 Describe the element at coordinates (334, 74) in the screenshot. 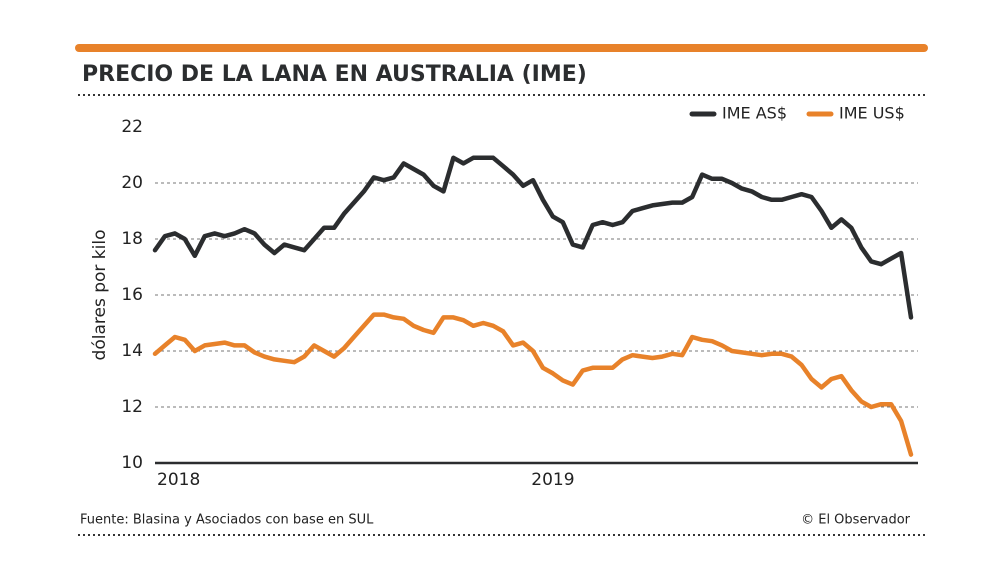

I see `chart-title: PRECIO DE LA LANA EN AUSTRALIA (IME)` at that location.